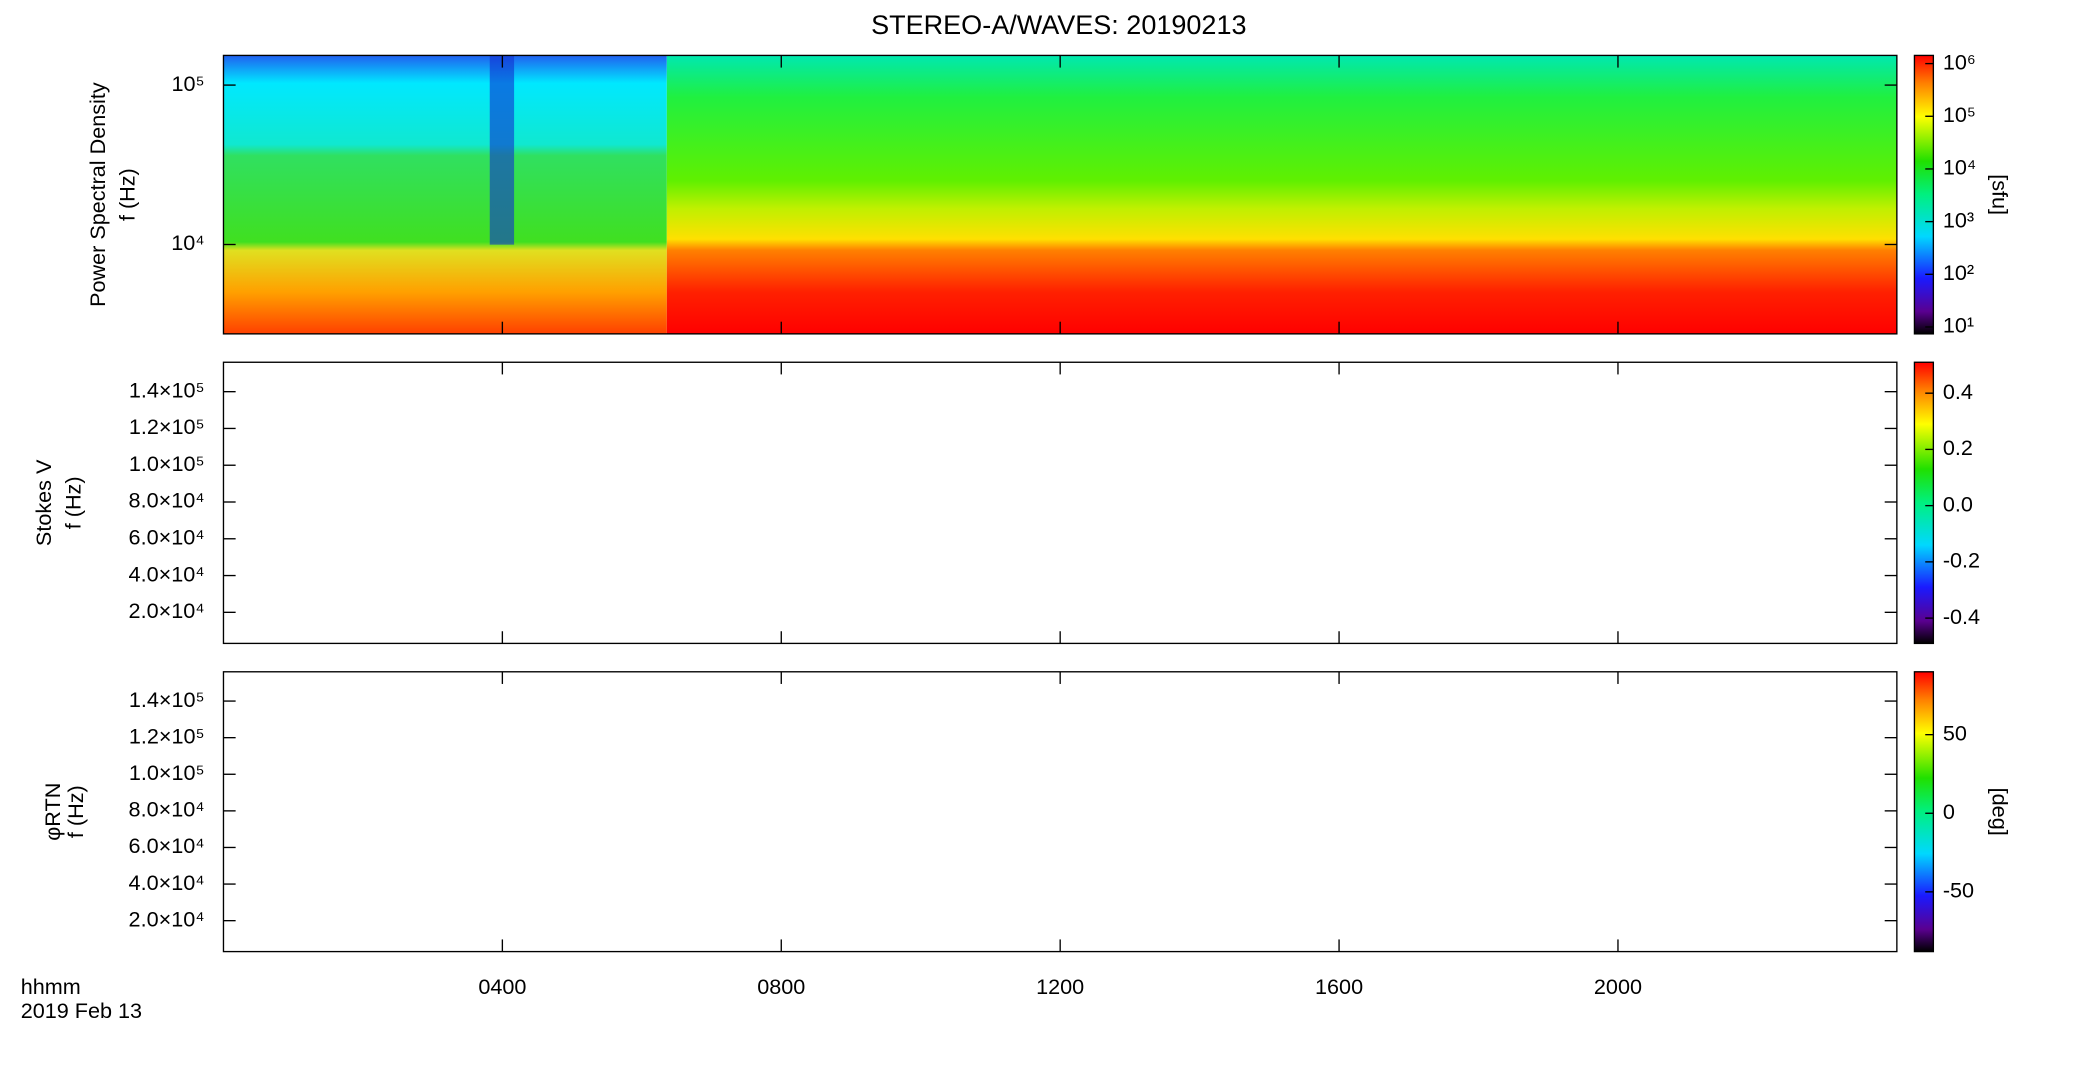  Describe the element at coordinates (1958, 391) in the screenshot. I see `colorbar-tick-label: 0.4` at that location.